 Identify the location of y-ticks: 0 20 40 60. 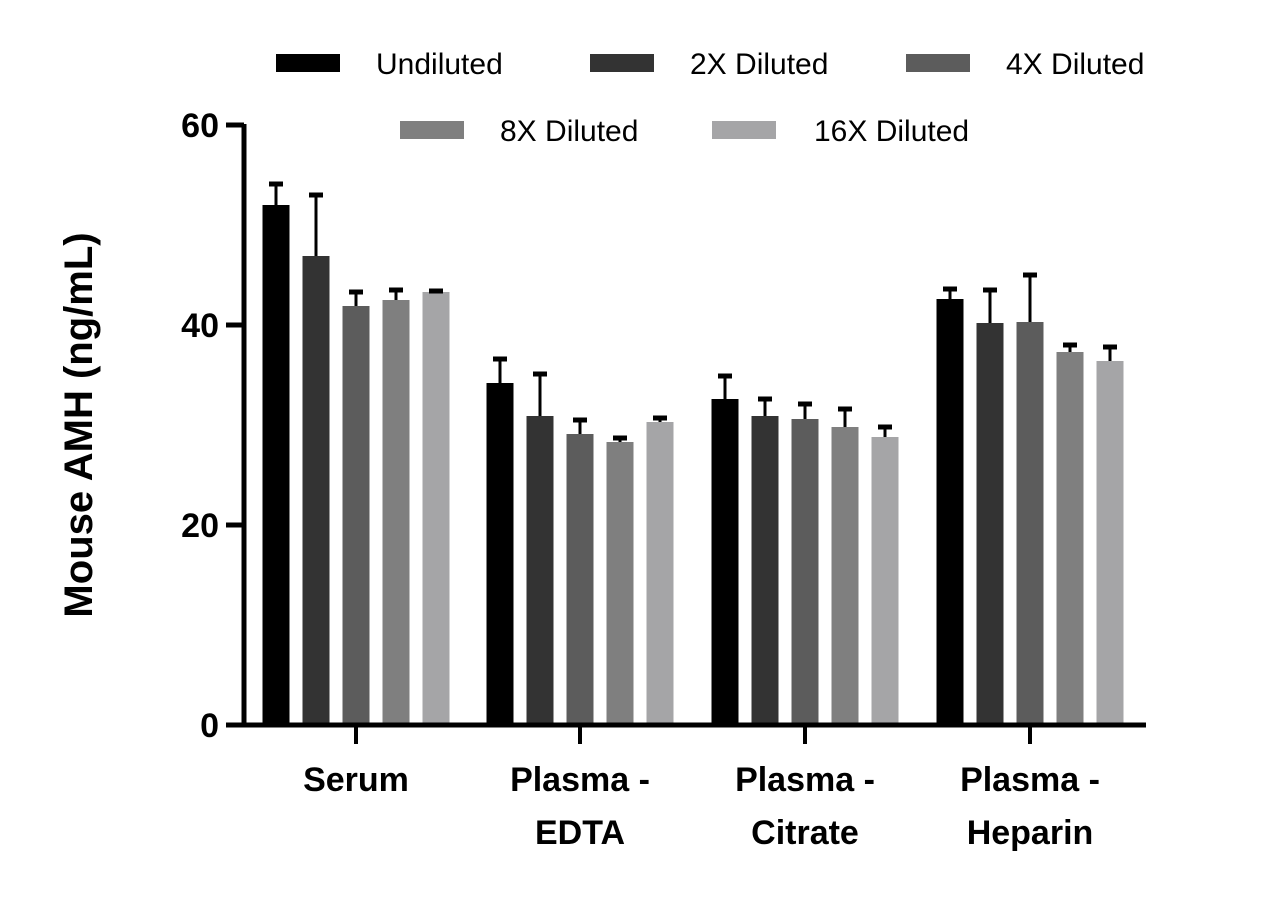
(212, 426).